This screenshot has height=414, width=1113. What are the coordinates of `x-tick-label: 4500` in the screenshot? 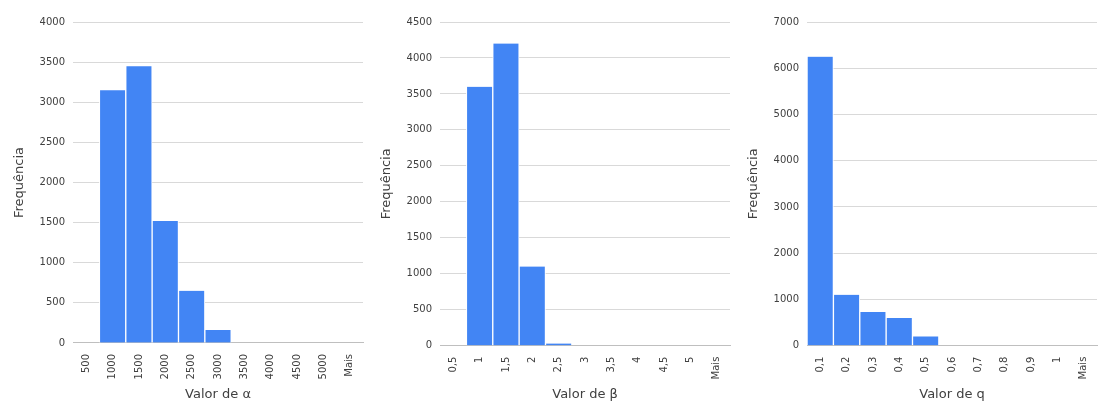 It's located at (296, 366).